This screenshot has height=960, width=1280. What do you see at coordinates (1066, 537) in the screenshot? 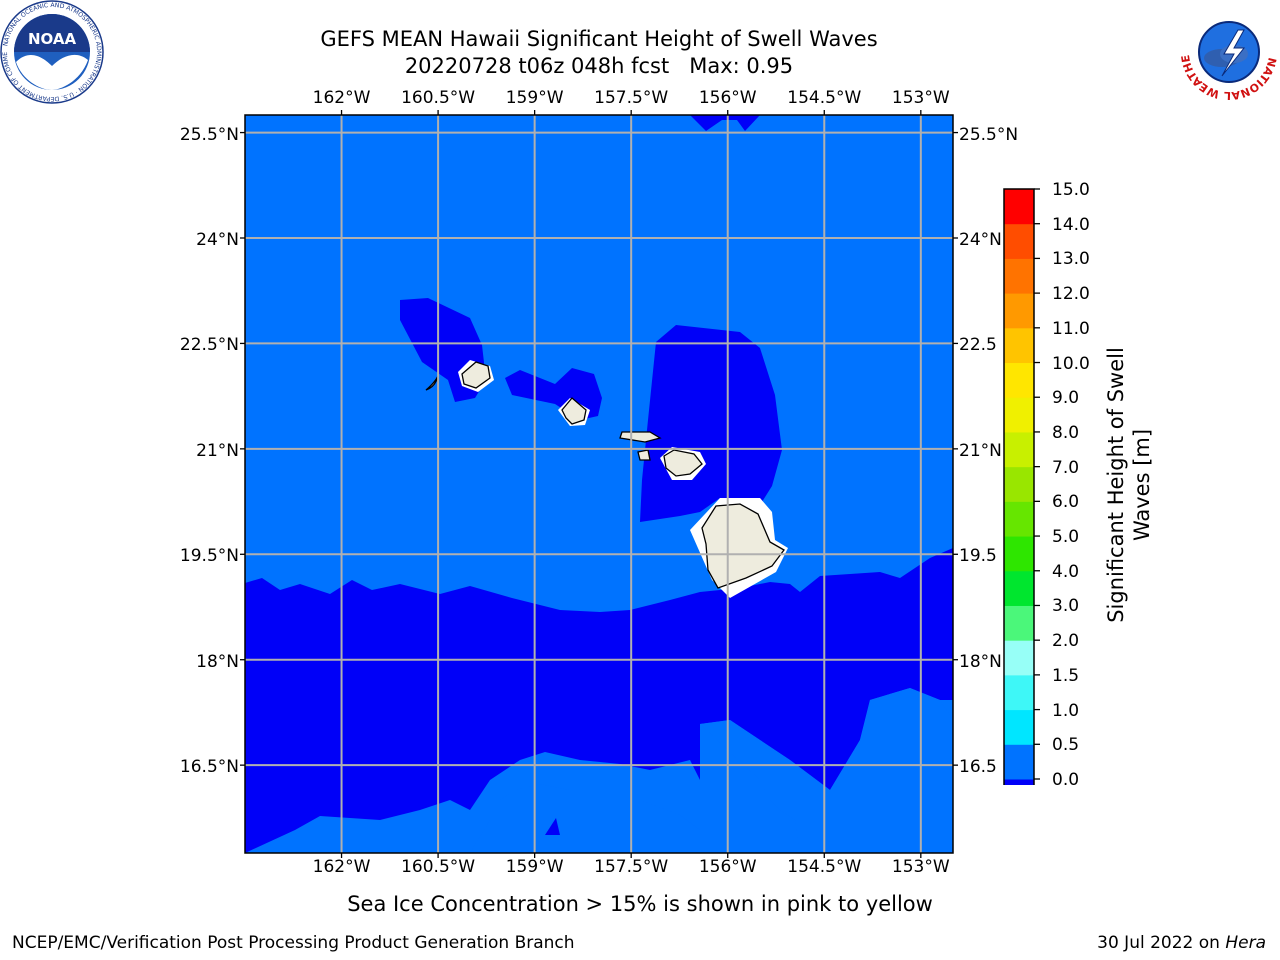
I see `colorbar-tick-label: 5.0` at bounding box center [1066, 537].